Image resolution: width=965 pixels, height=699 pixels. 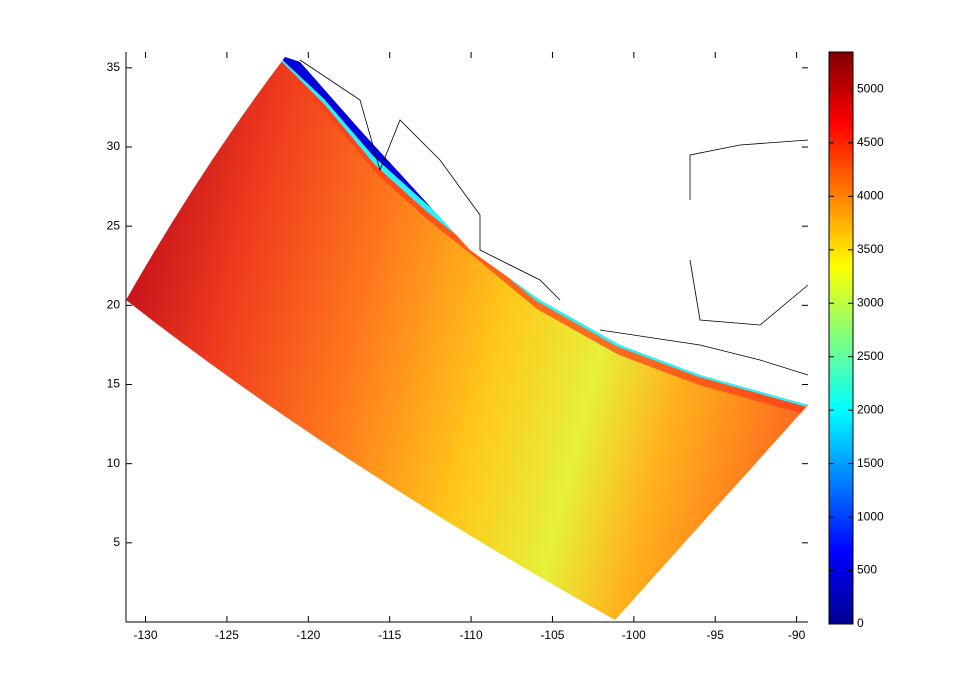 I want to click on x-tick-label: -125, so click(x=227, y=635).